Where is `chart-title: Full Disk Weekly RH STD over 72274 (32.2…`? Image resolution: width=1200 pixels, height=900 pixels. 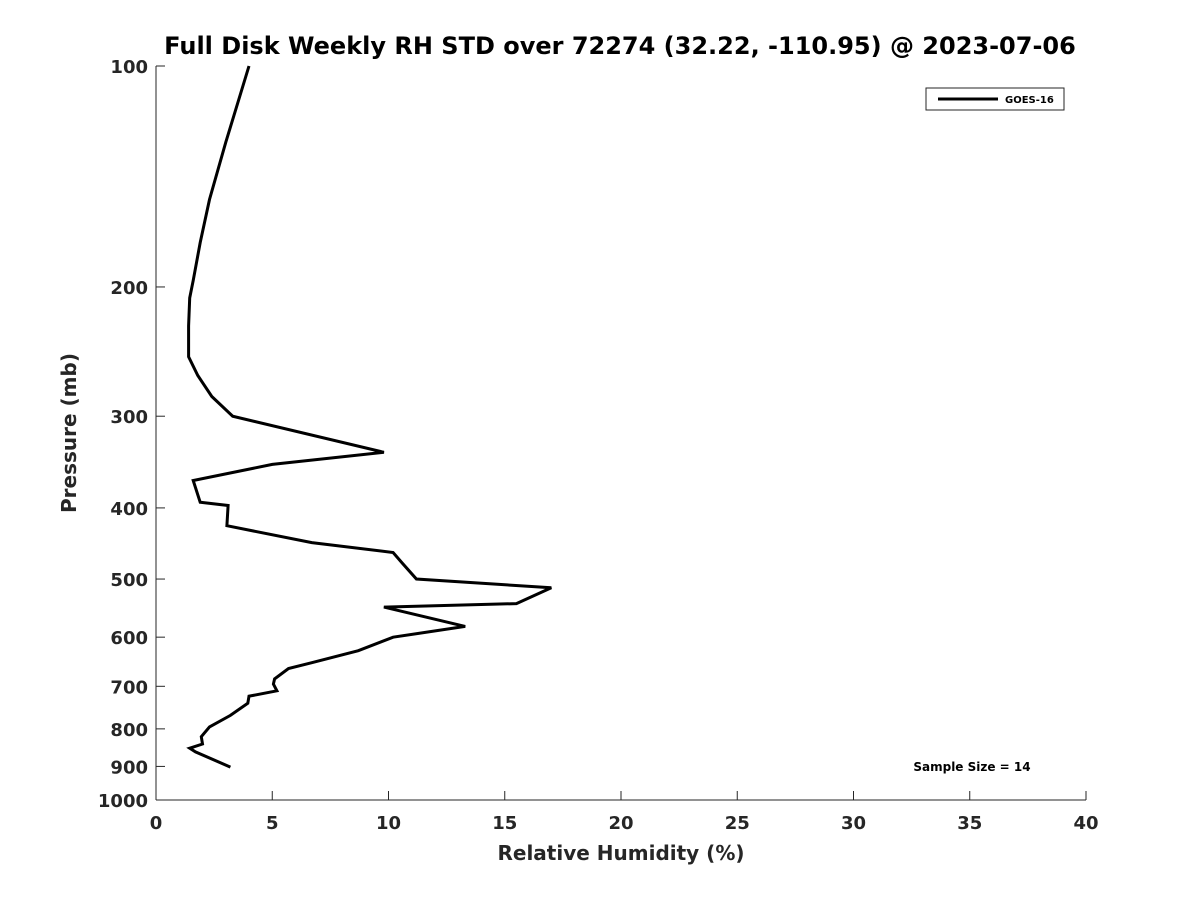
chart-title: Full Disk Weekly RH STD over 72274 (32.2… is located at coordinates (620, 46).